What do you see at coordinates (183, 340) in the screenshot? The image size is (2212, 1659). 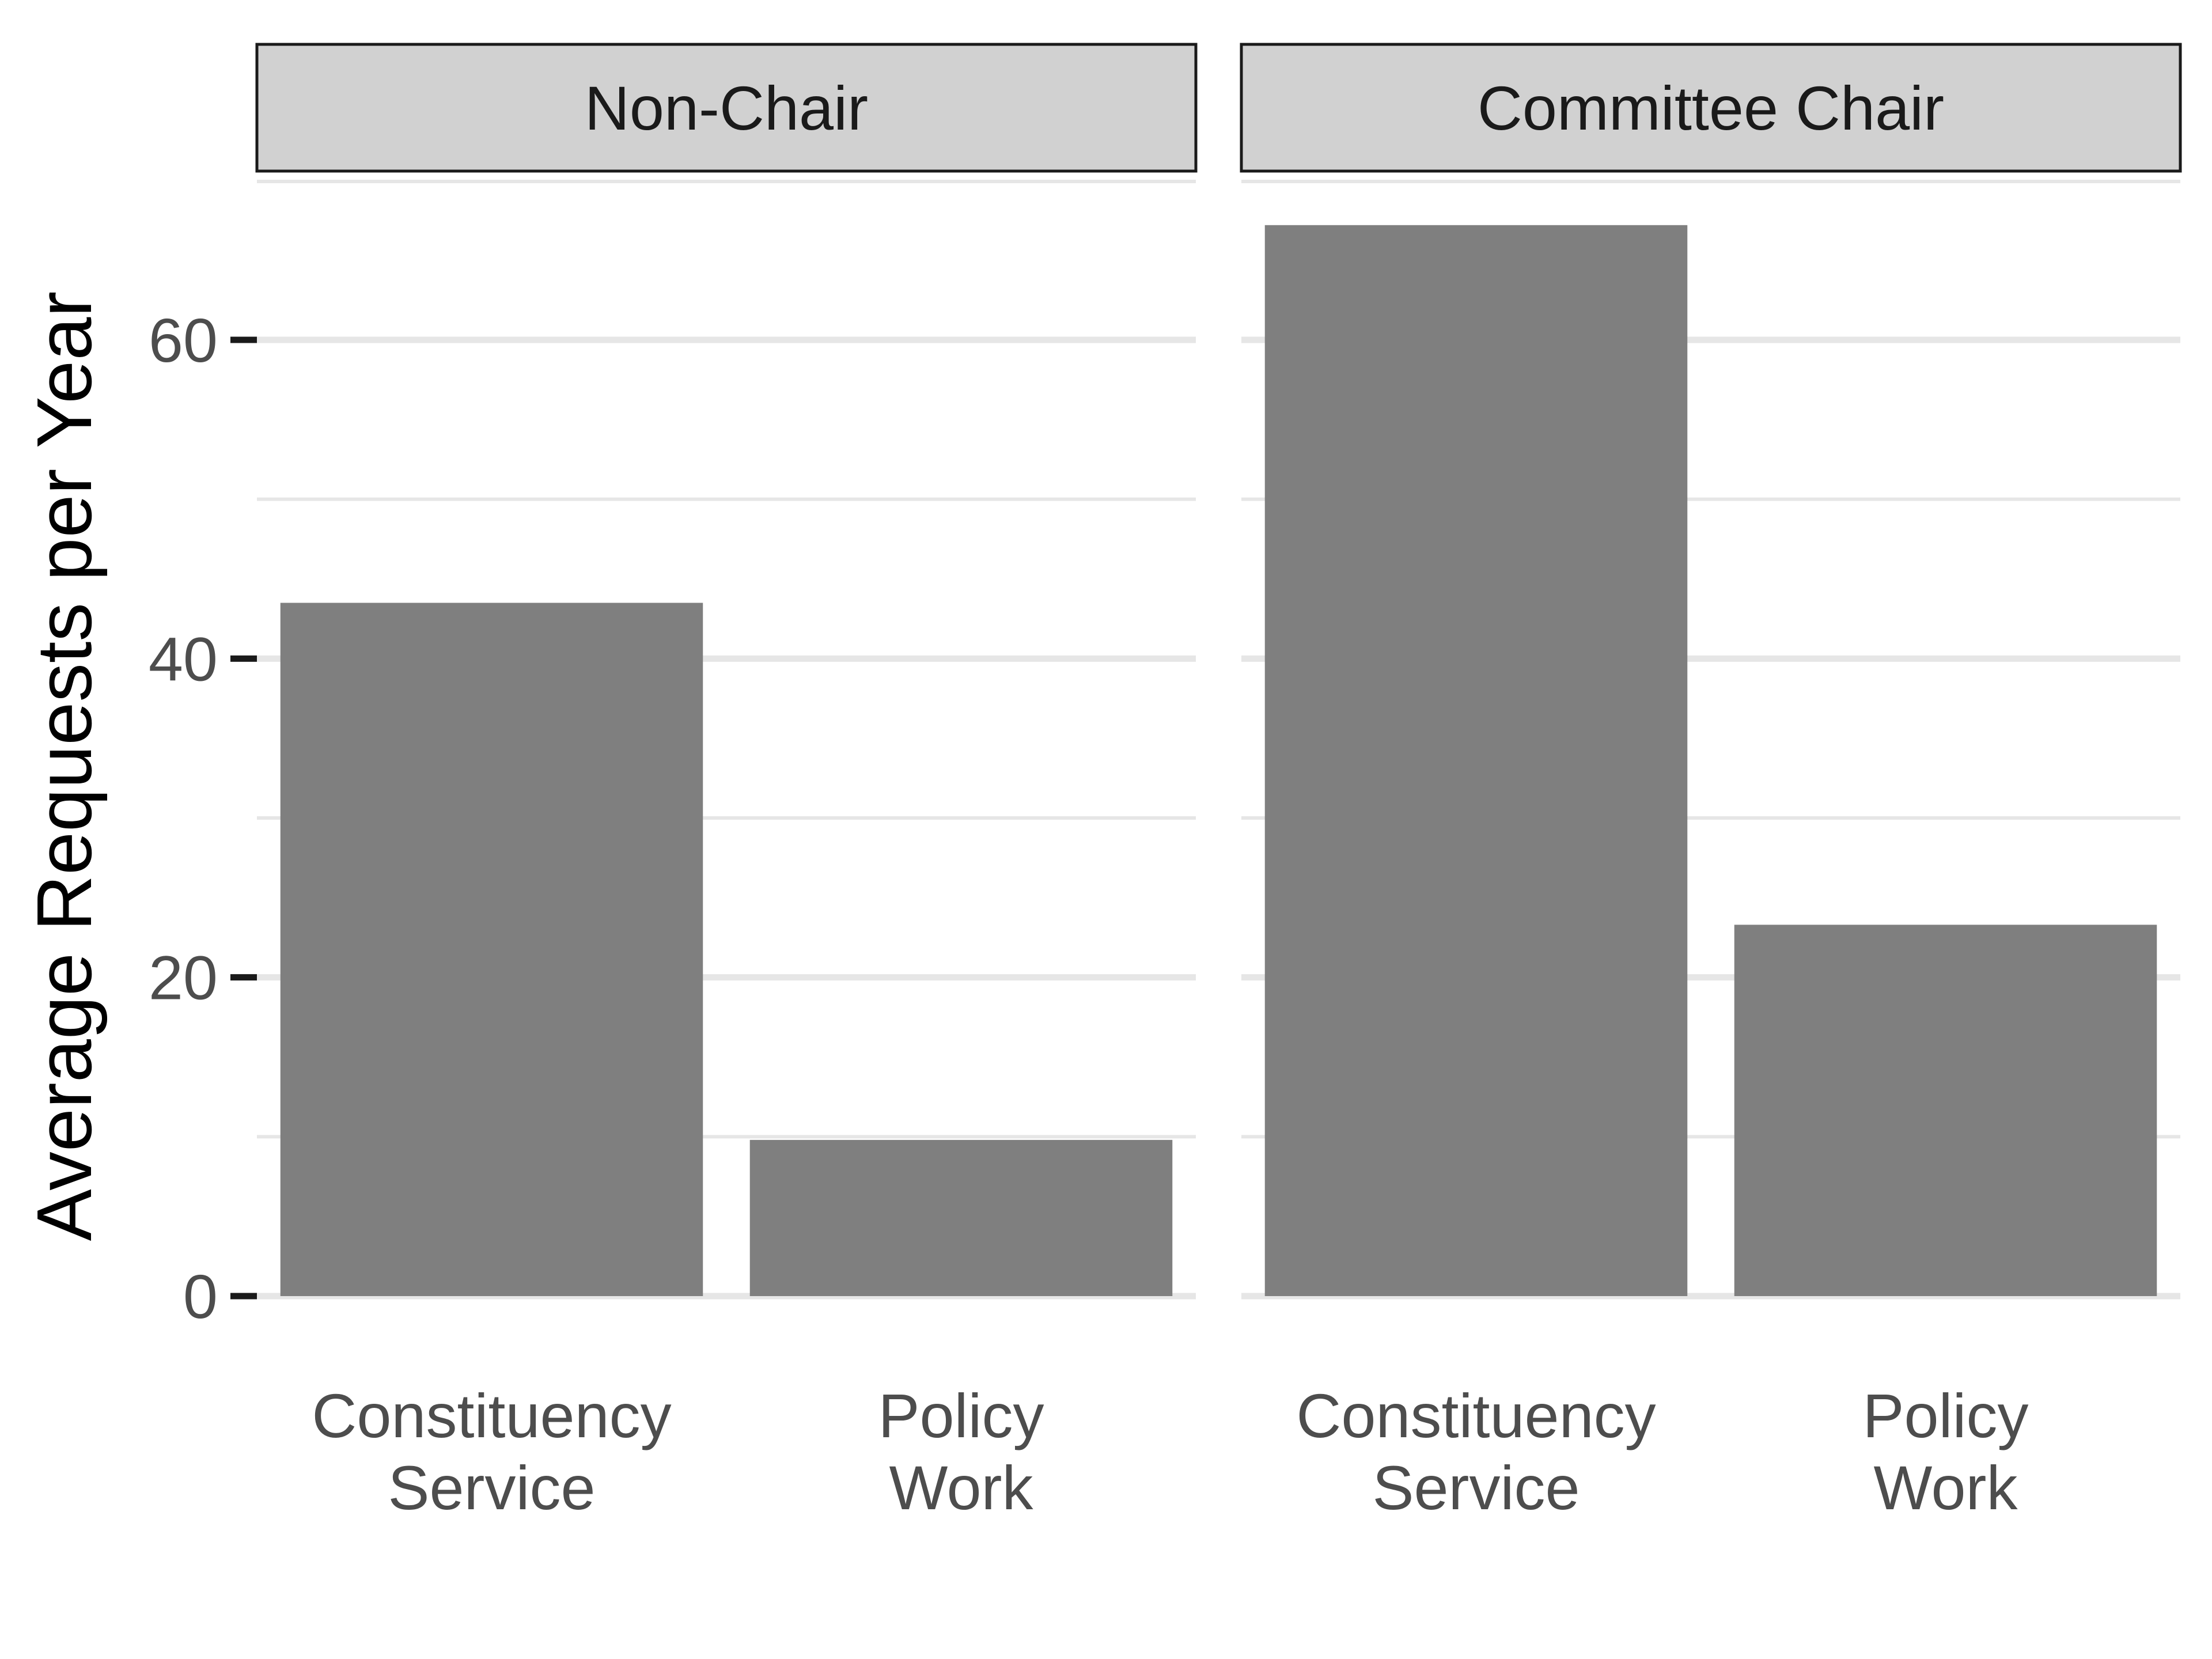 I see `y-tick-label: 60` at bounding box center [183, 340].